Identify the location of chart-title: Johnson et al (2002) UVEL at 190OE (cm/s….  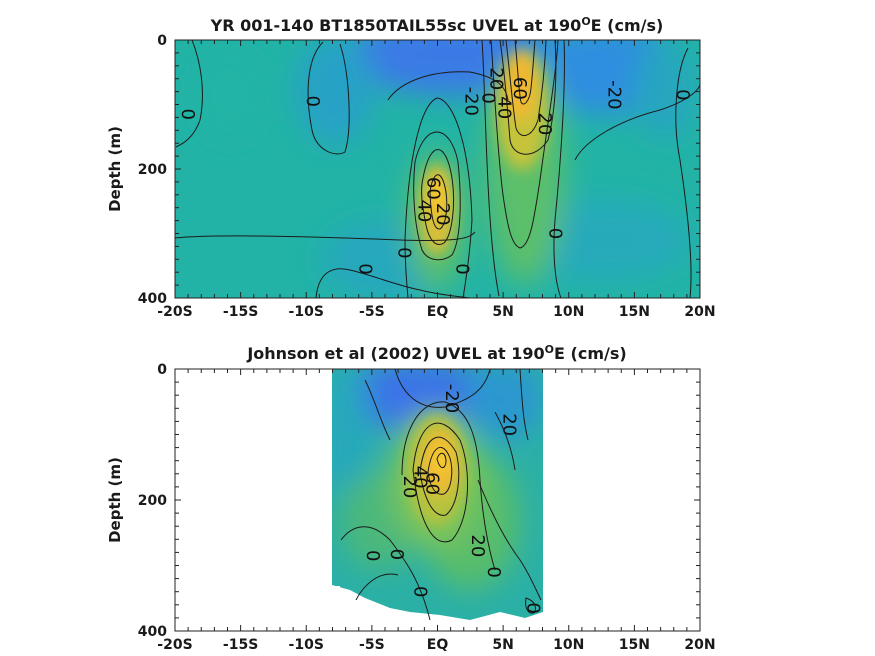
(436, 353).